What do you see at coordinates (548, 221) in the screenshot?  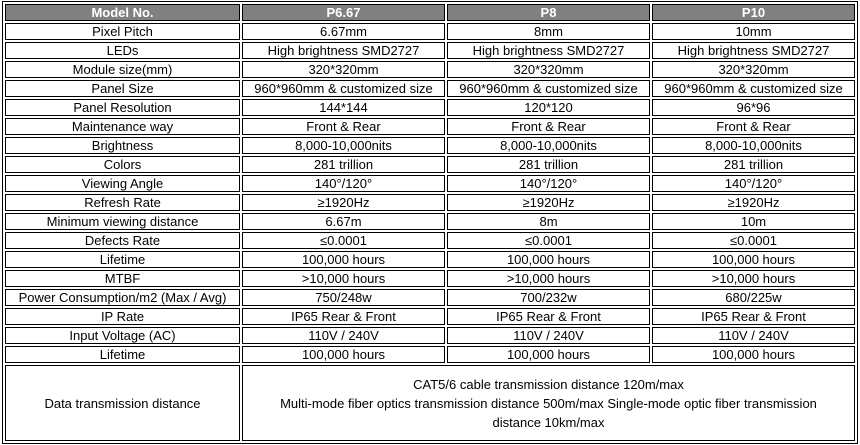 I see `cell-value: 8m` at bounding box center [548, 221].